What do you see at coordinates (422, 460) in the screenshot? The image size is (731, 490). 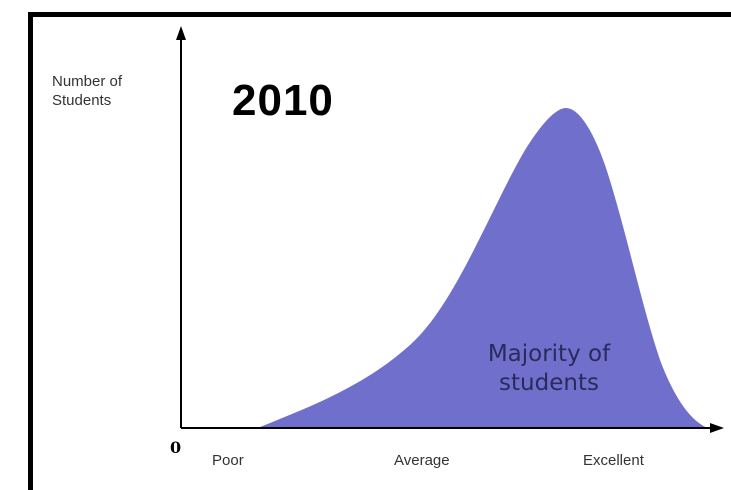 I see `x-tick-average: Average` at bounding box center [422, 460].